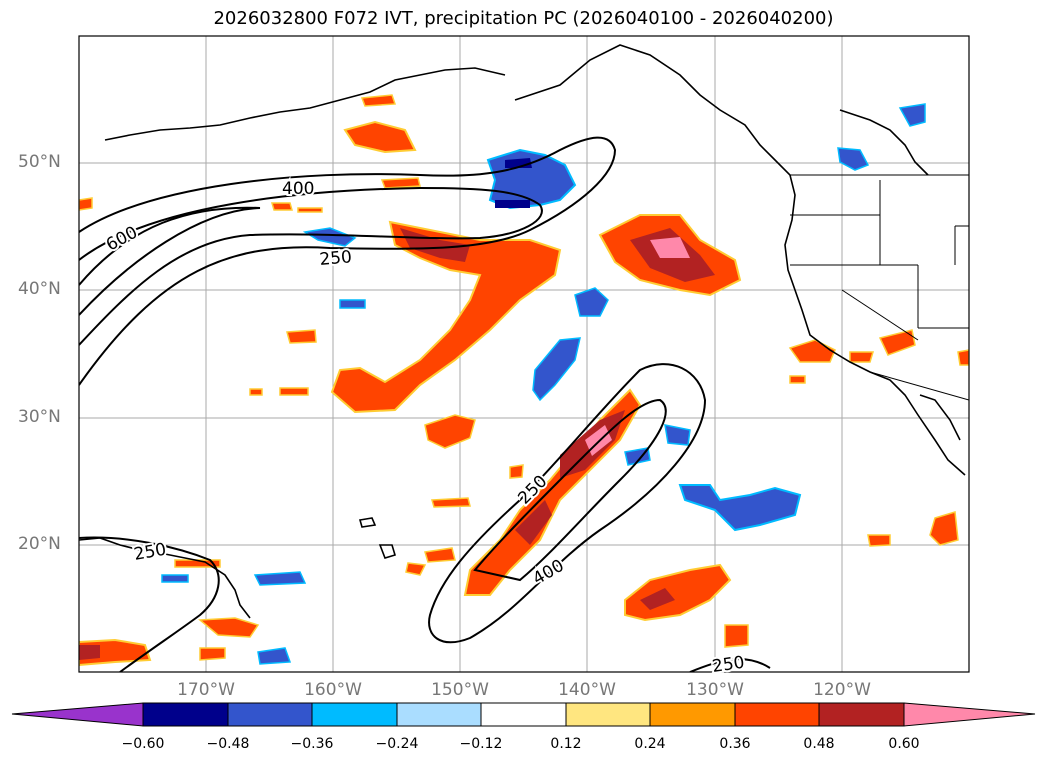 This screenshot has height=765, width=1047. I want to click on longitude-label: 140°W, so click(587, 690).